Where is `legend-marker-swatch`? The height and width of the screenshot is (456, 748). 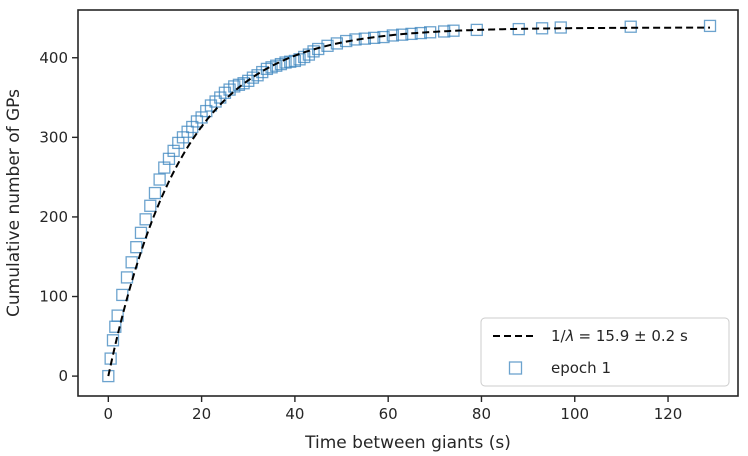 legend-marker-swatch is located at coordinates (515, 368).